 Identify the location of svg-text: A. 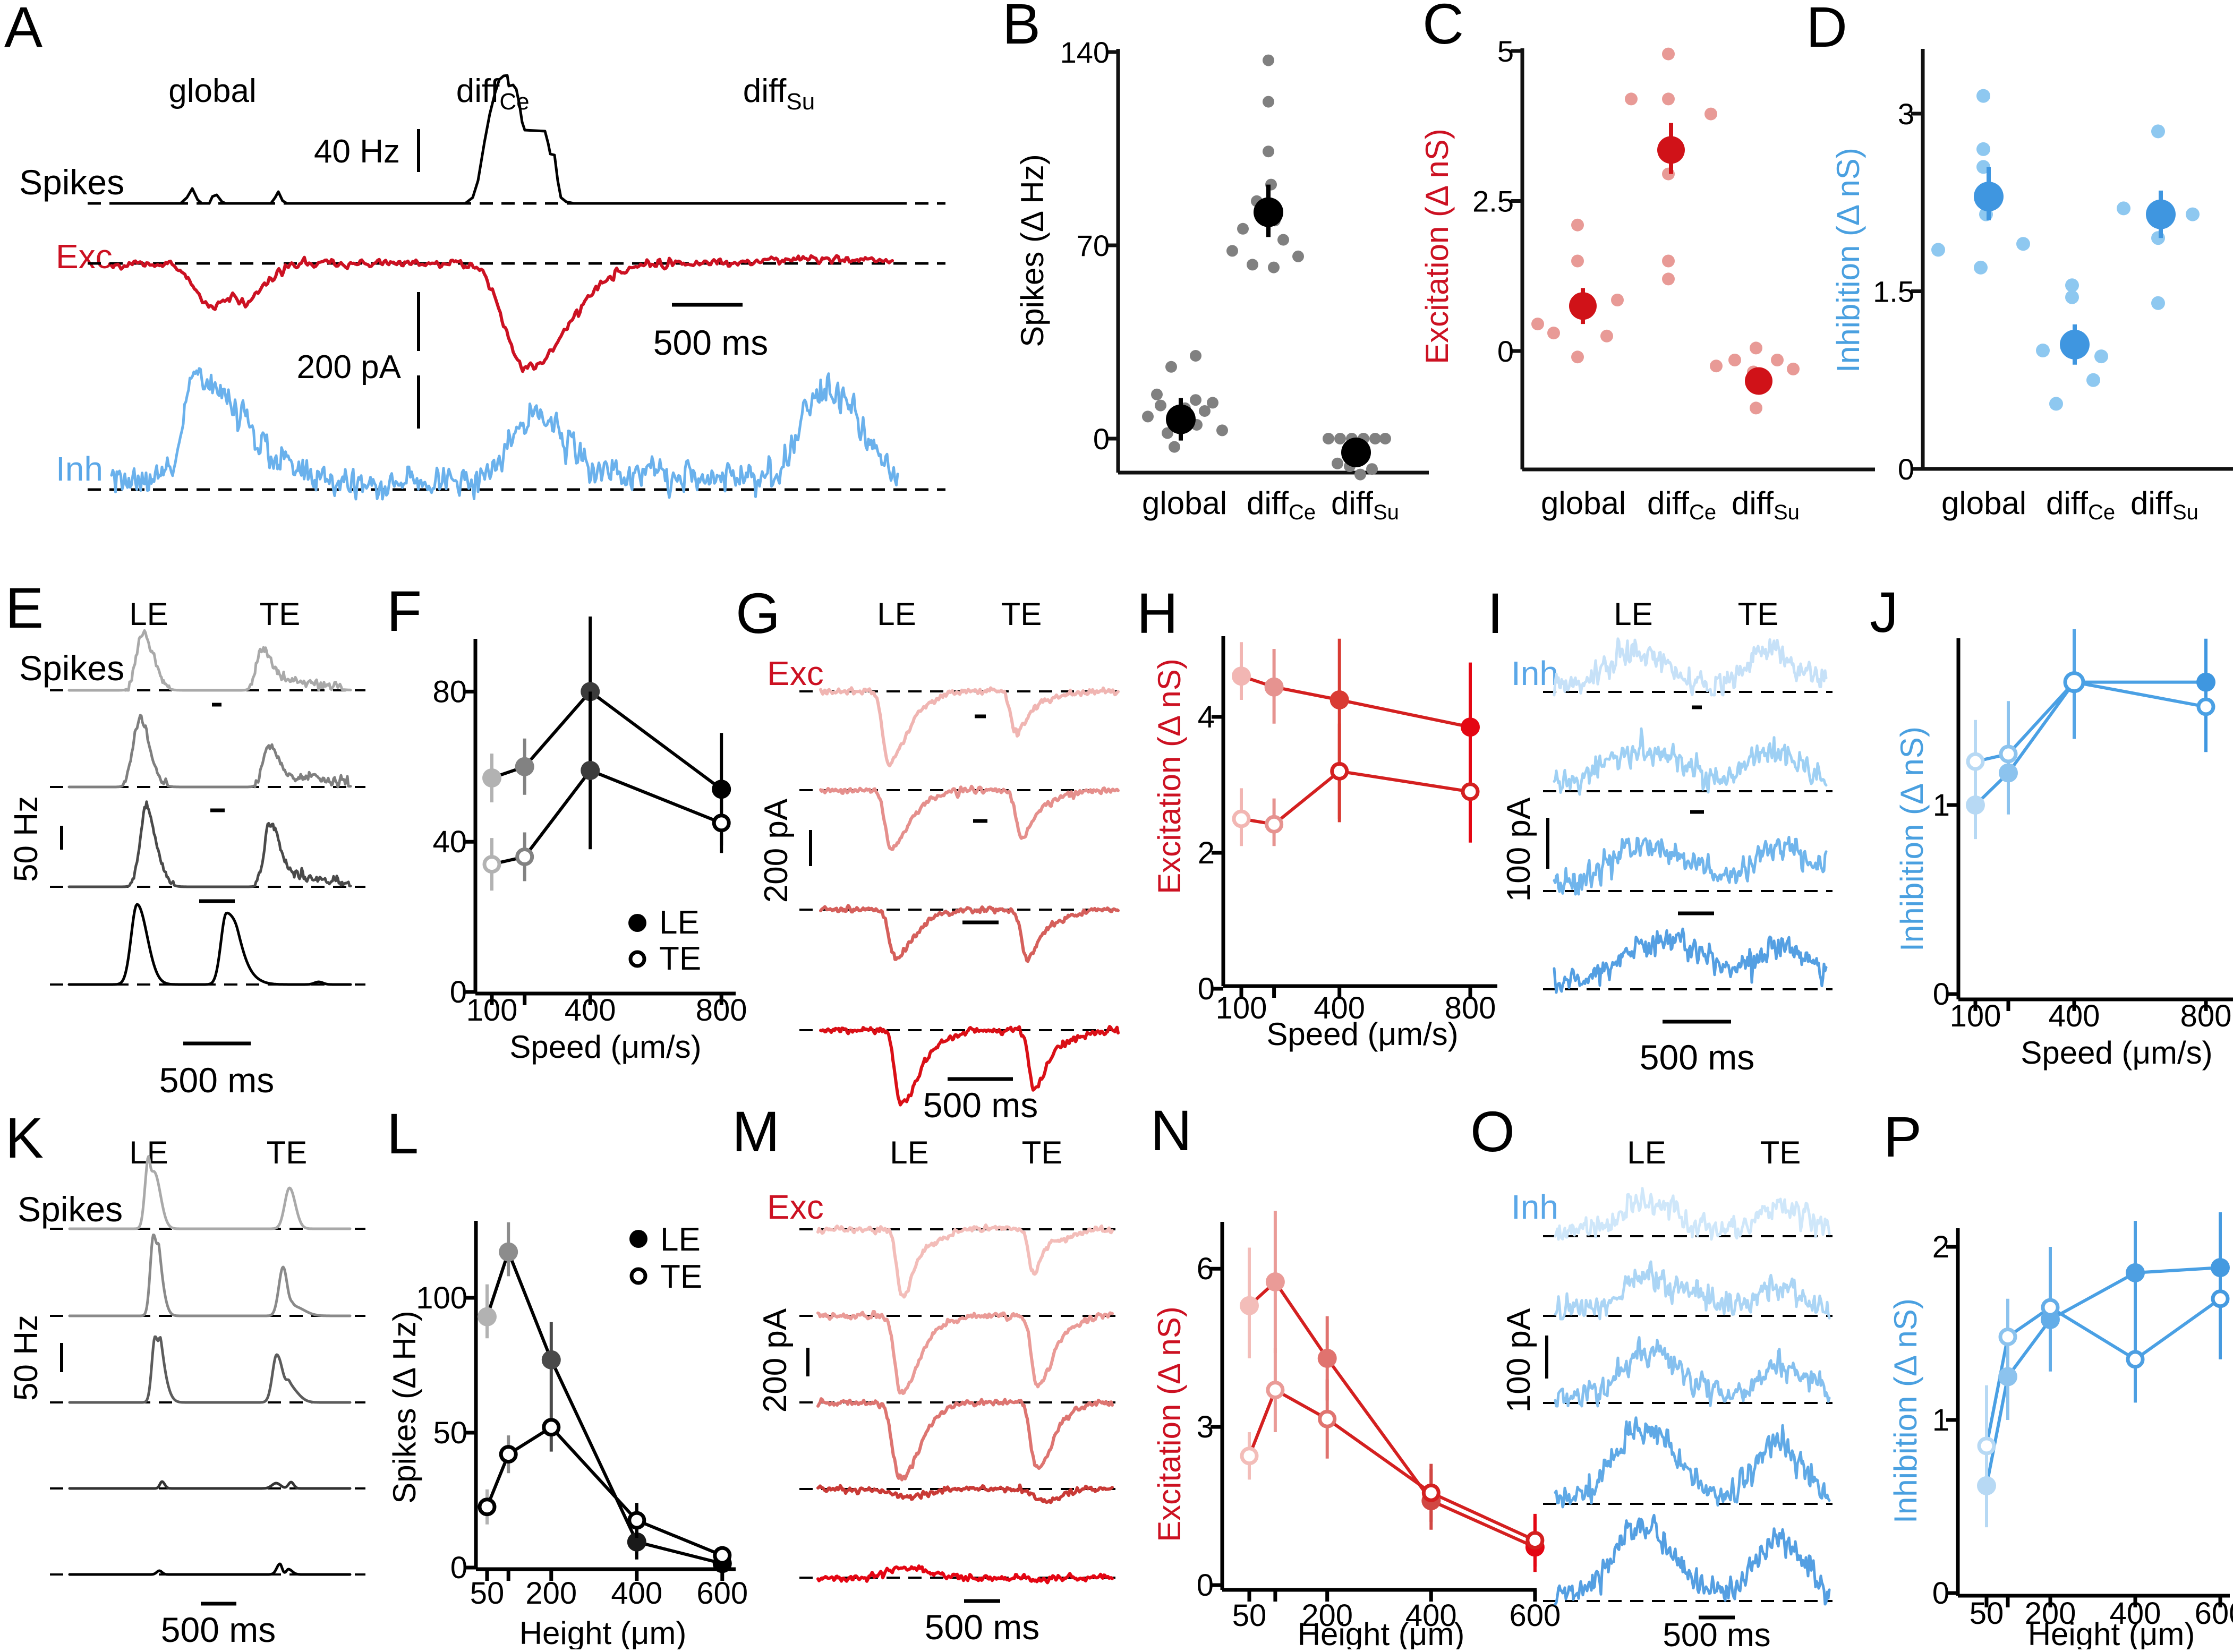
(23, 29).